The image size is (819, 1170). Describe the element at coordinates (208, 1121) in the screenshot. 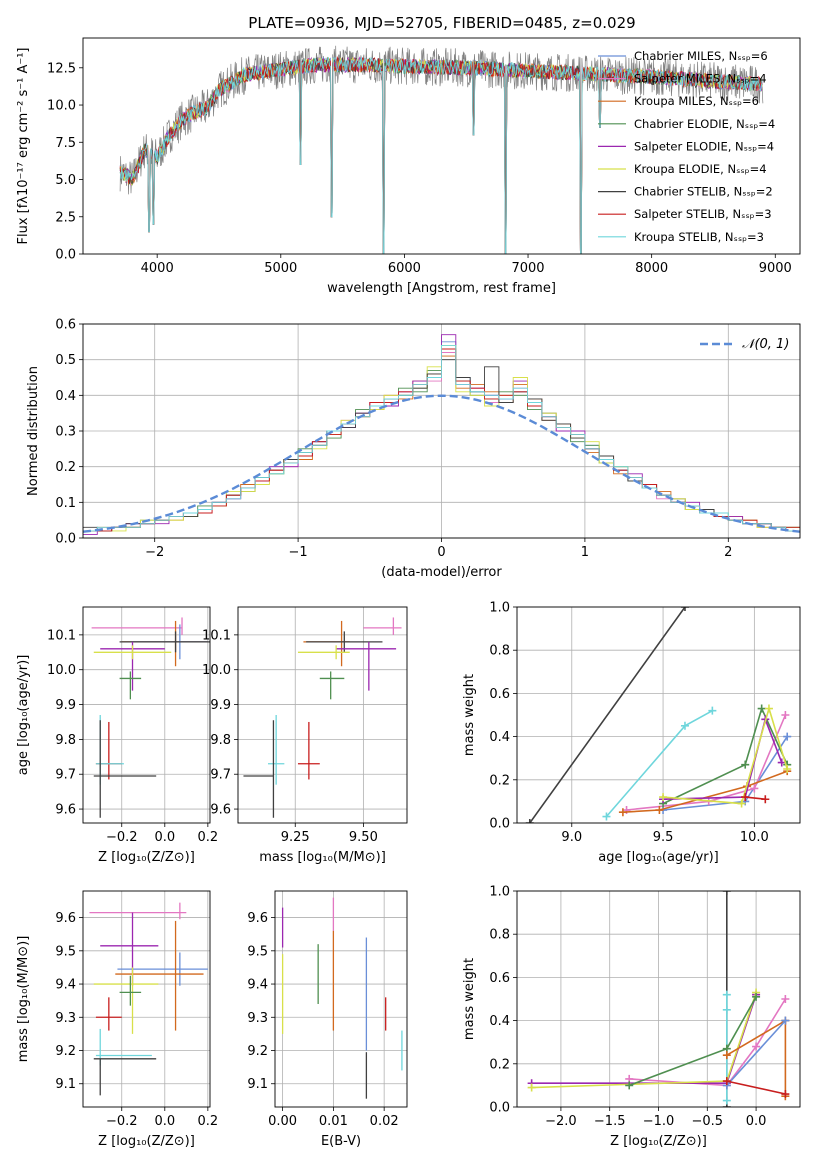

I see `x-tick-label: 0.2` at that location.